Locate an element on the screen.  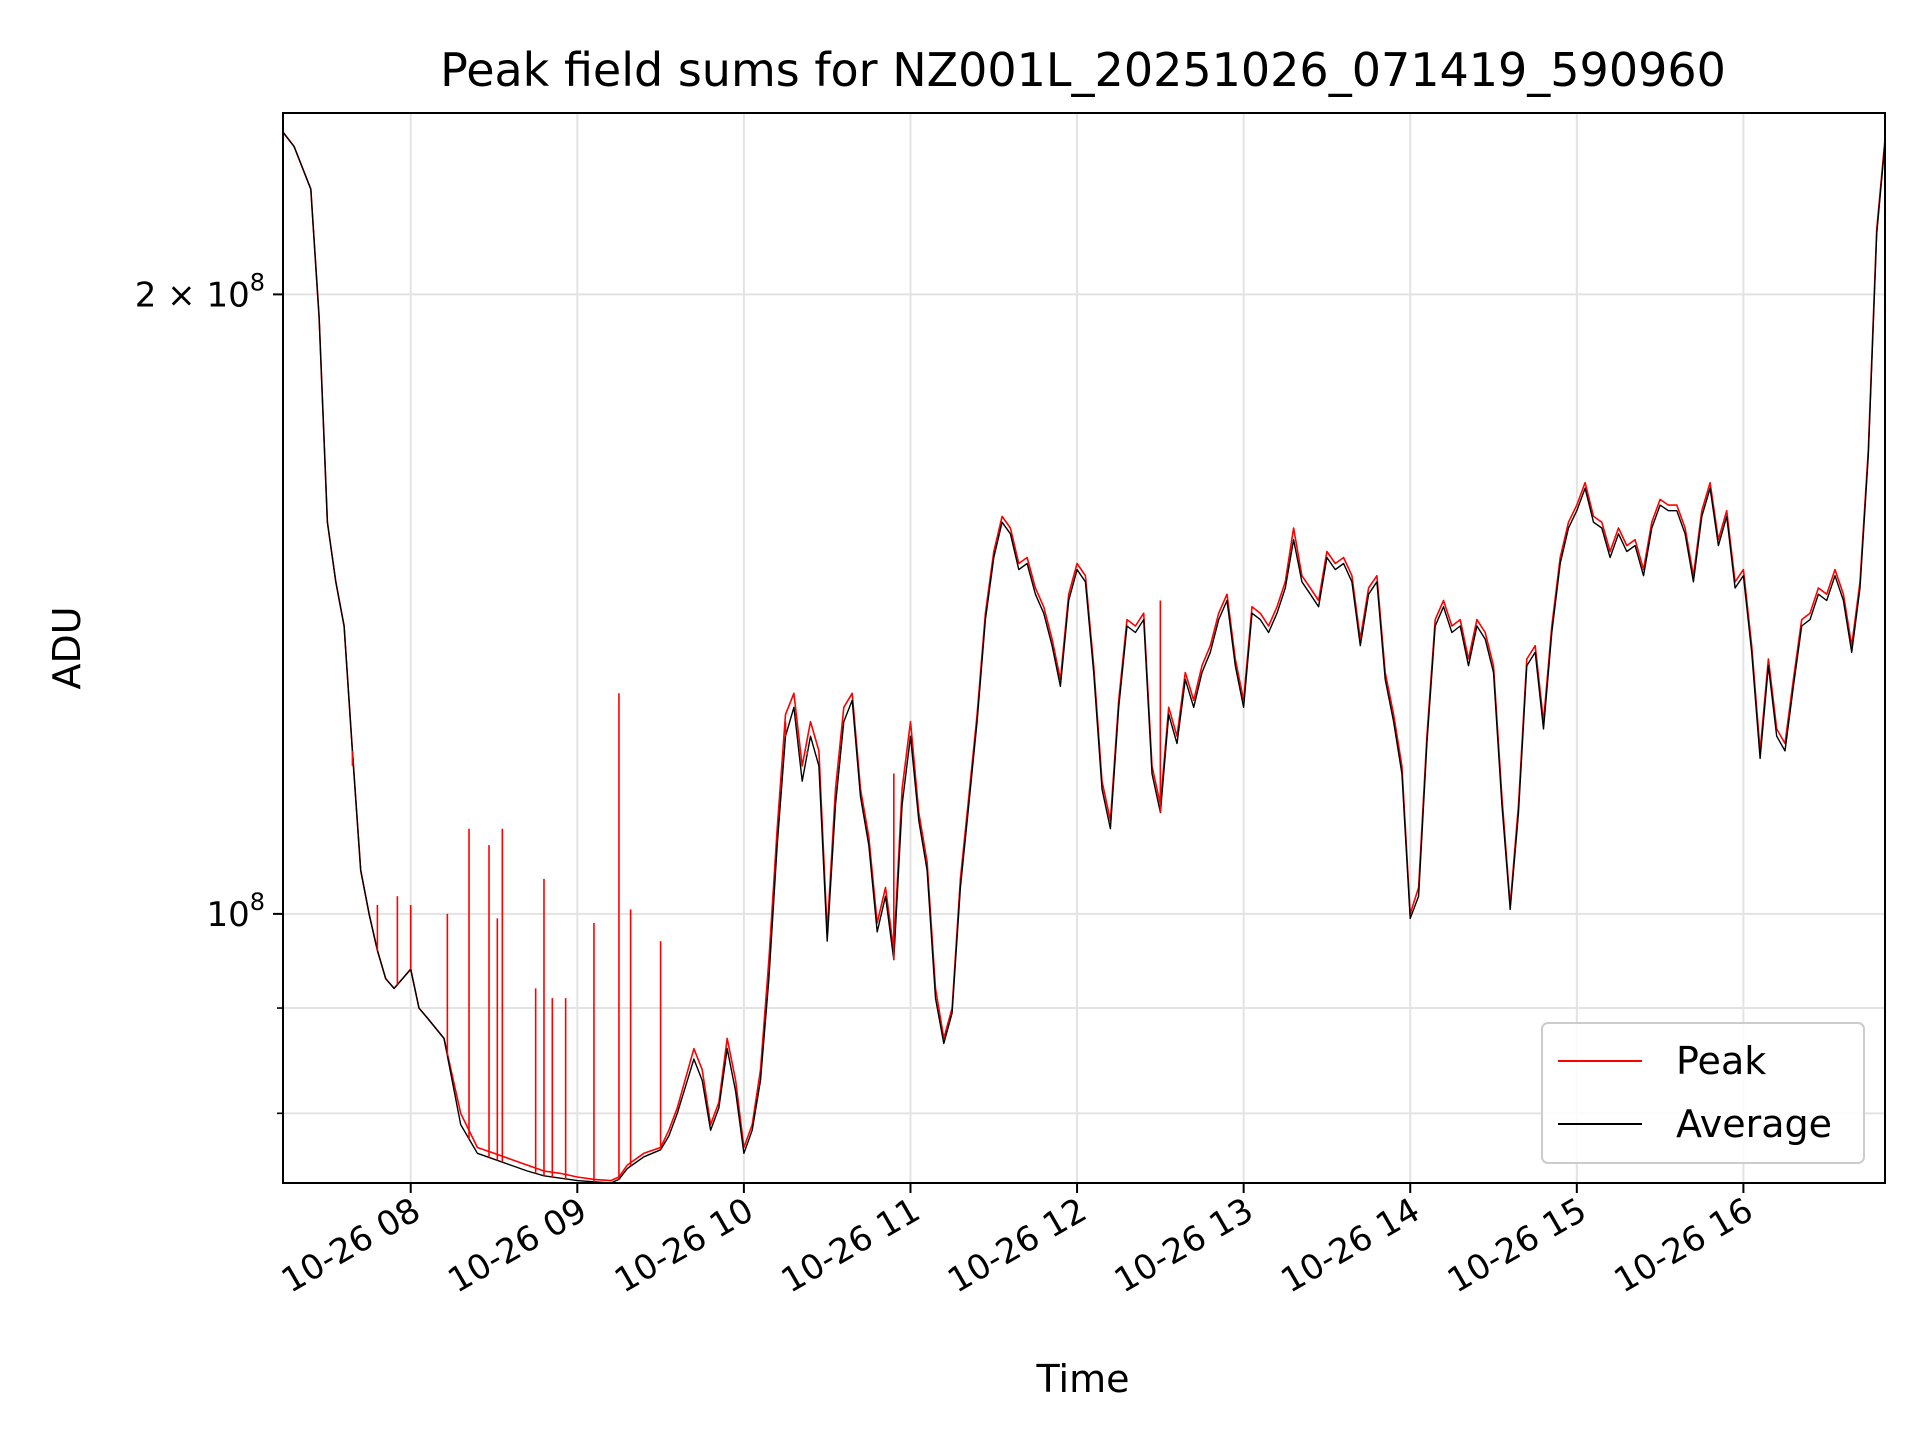
y-tick-label: 2 × 108 is located at coordinates (200, 291).